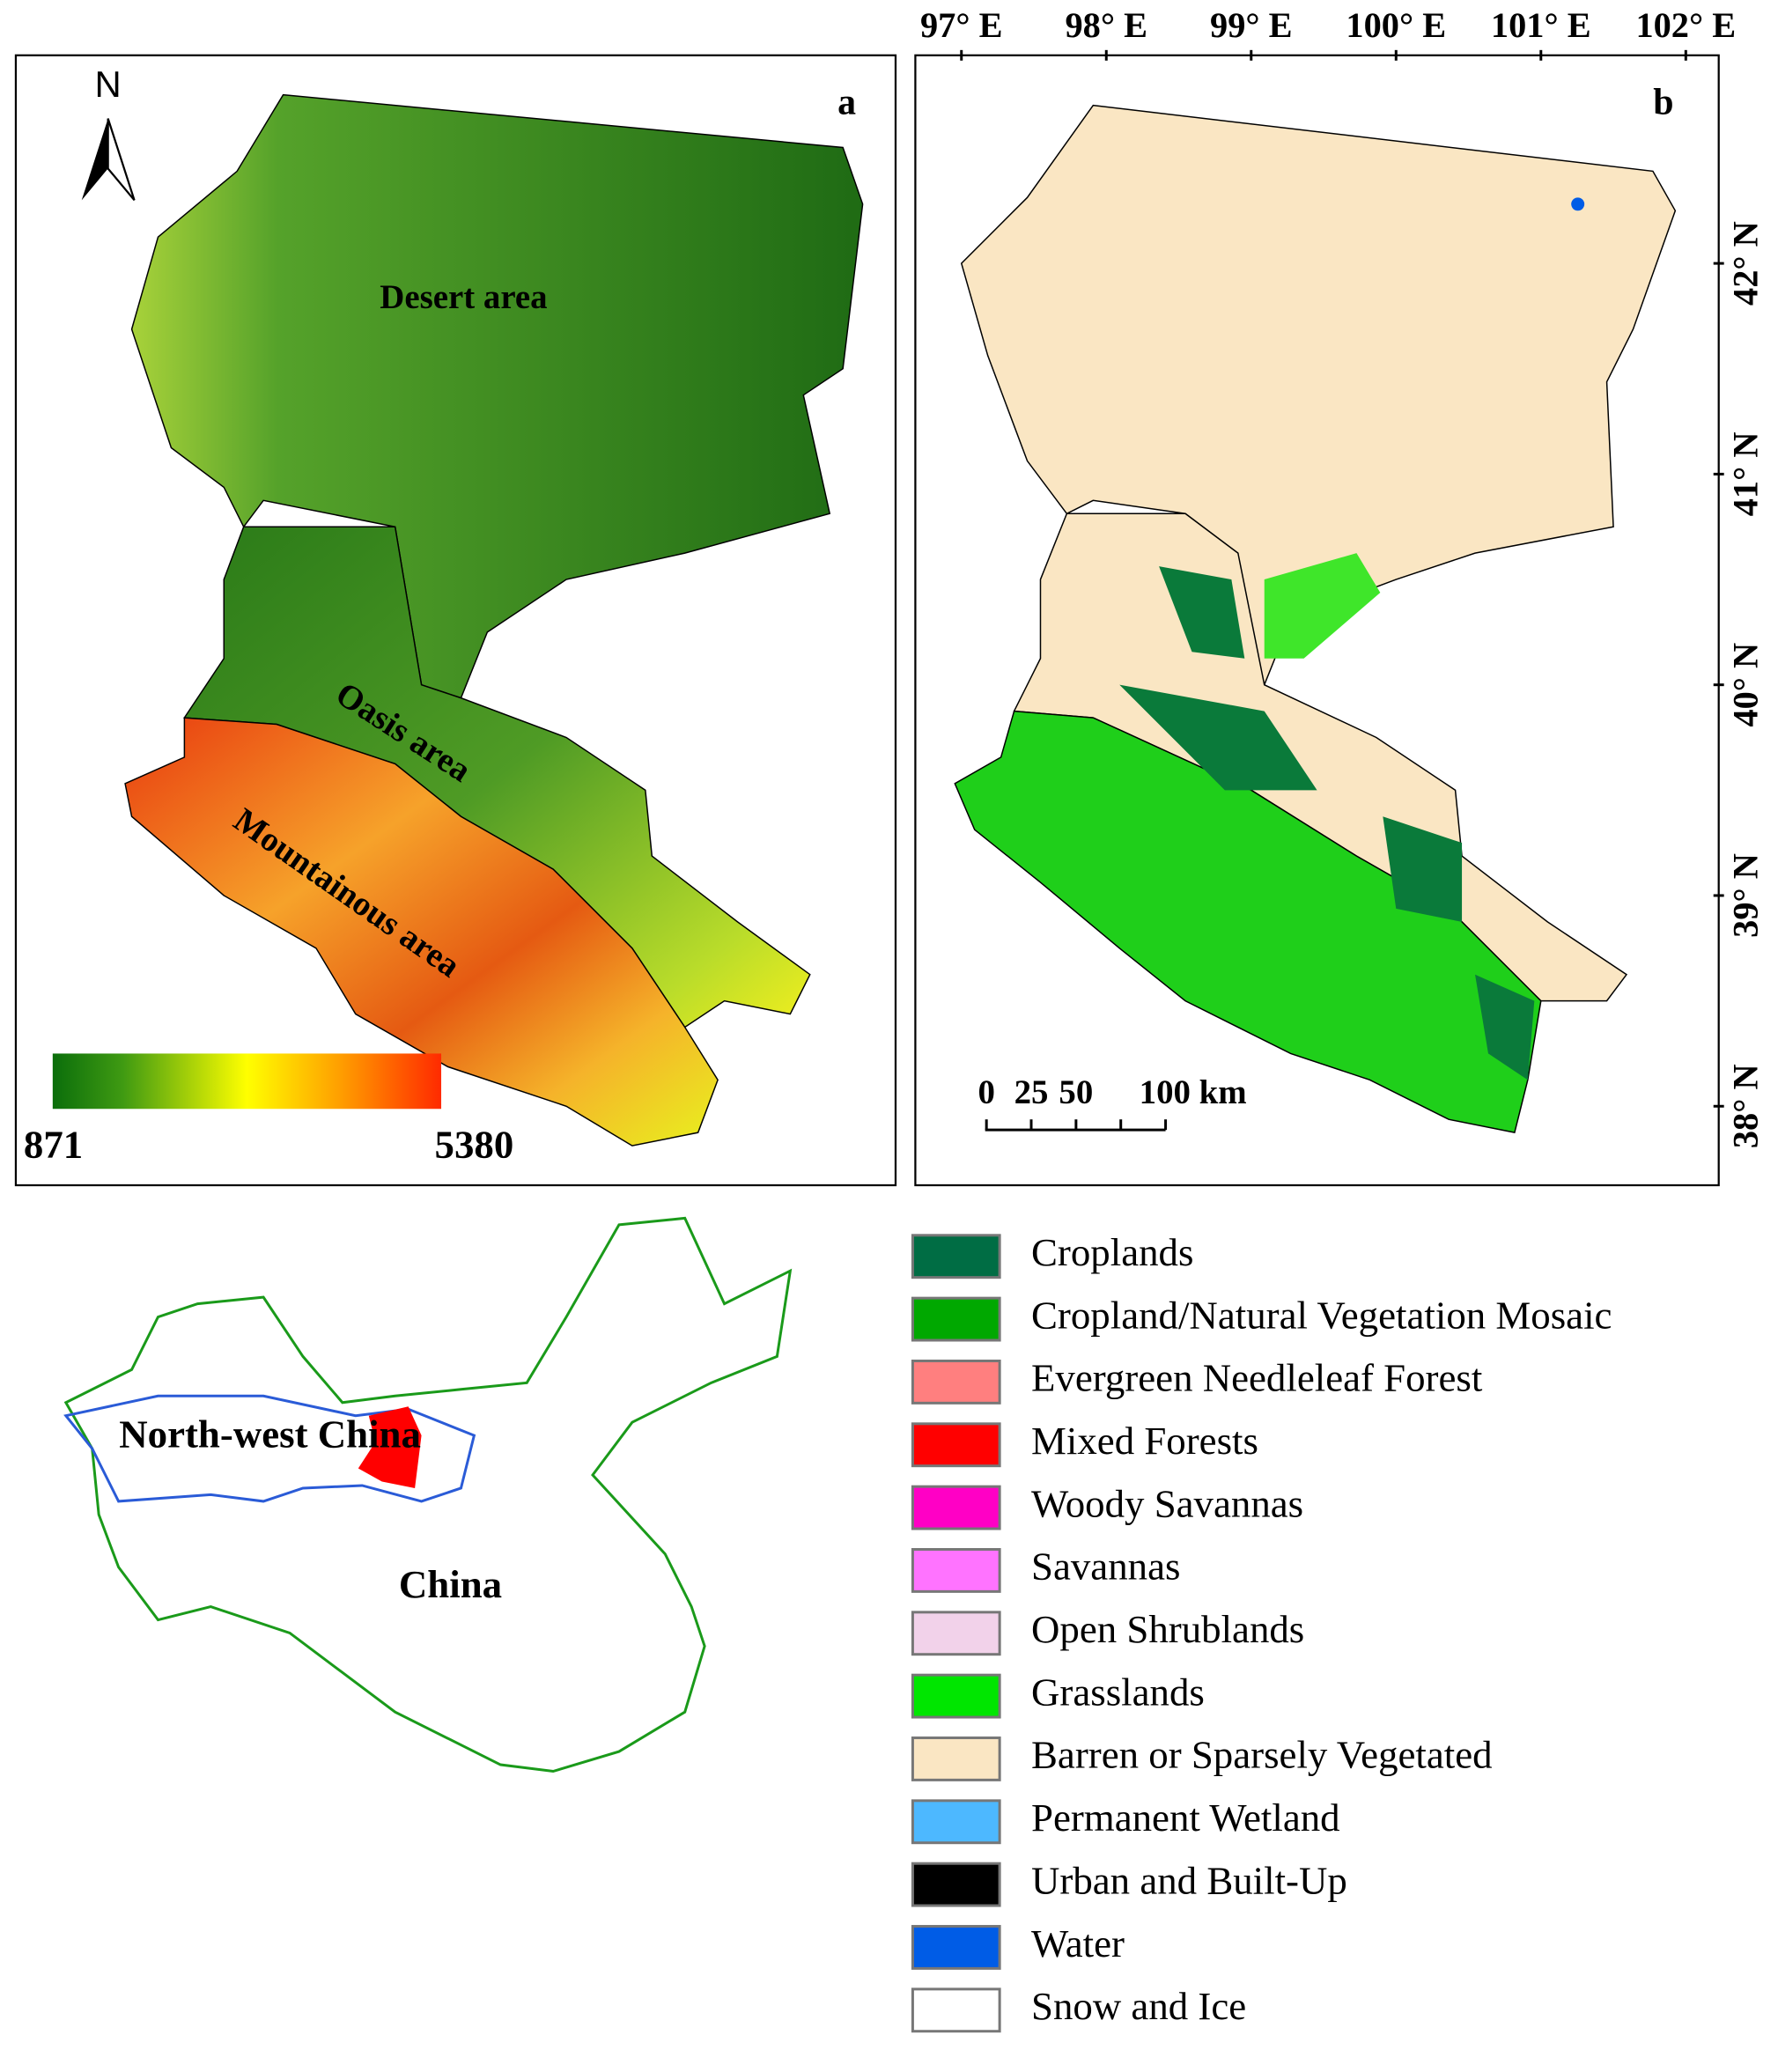 The width and height of the screenshot is (1778, 2072). What do you see at coordinates (1745, 1106) in the screenshot?
I see `latitude-label: 38° N` at bounding box center [1745, 1106].